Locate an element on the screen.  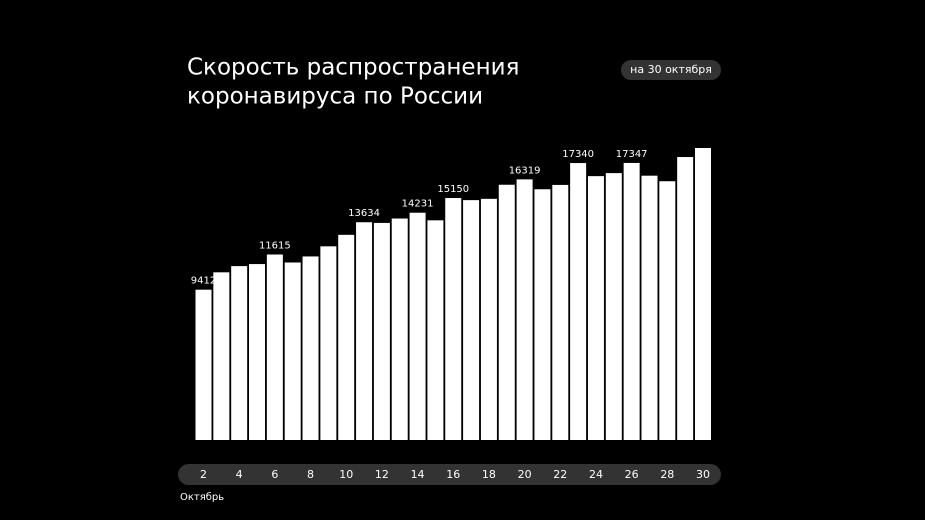
badge-bg is located at coordinates (671, 70).